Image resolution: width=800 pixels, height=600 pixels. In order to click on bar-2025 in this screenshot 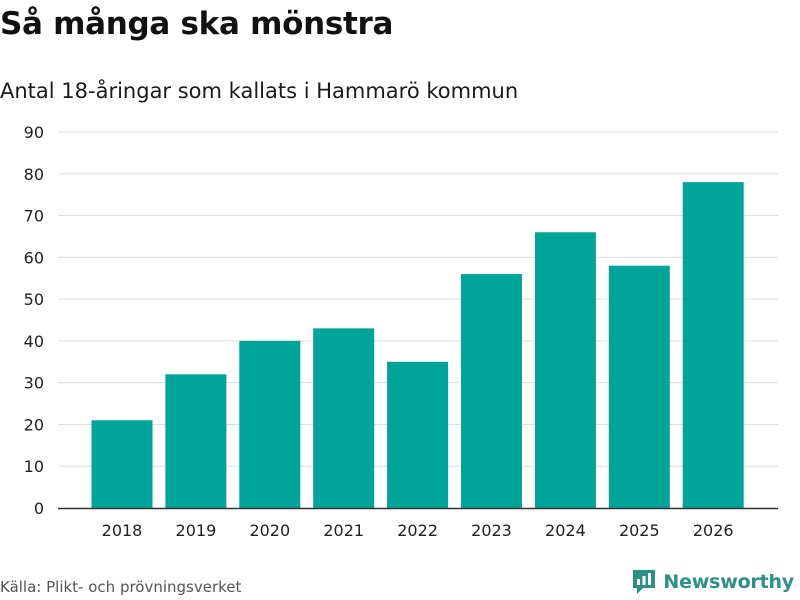, I will do `click(639, 386)`.